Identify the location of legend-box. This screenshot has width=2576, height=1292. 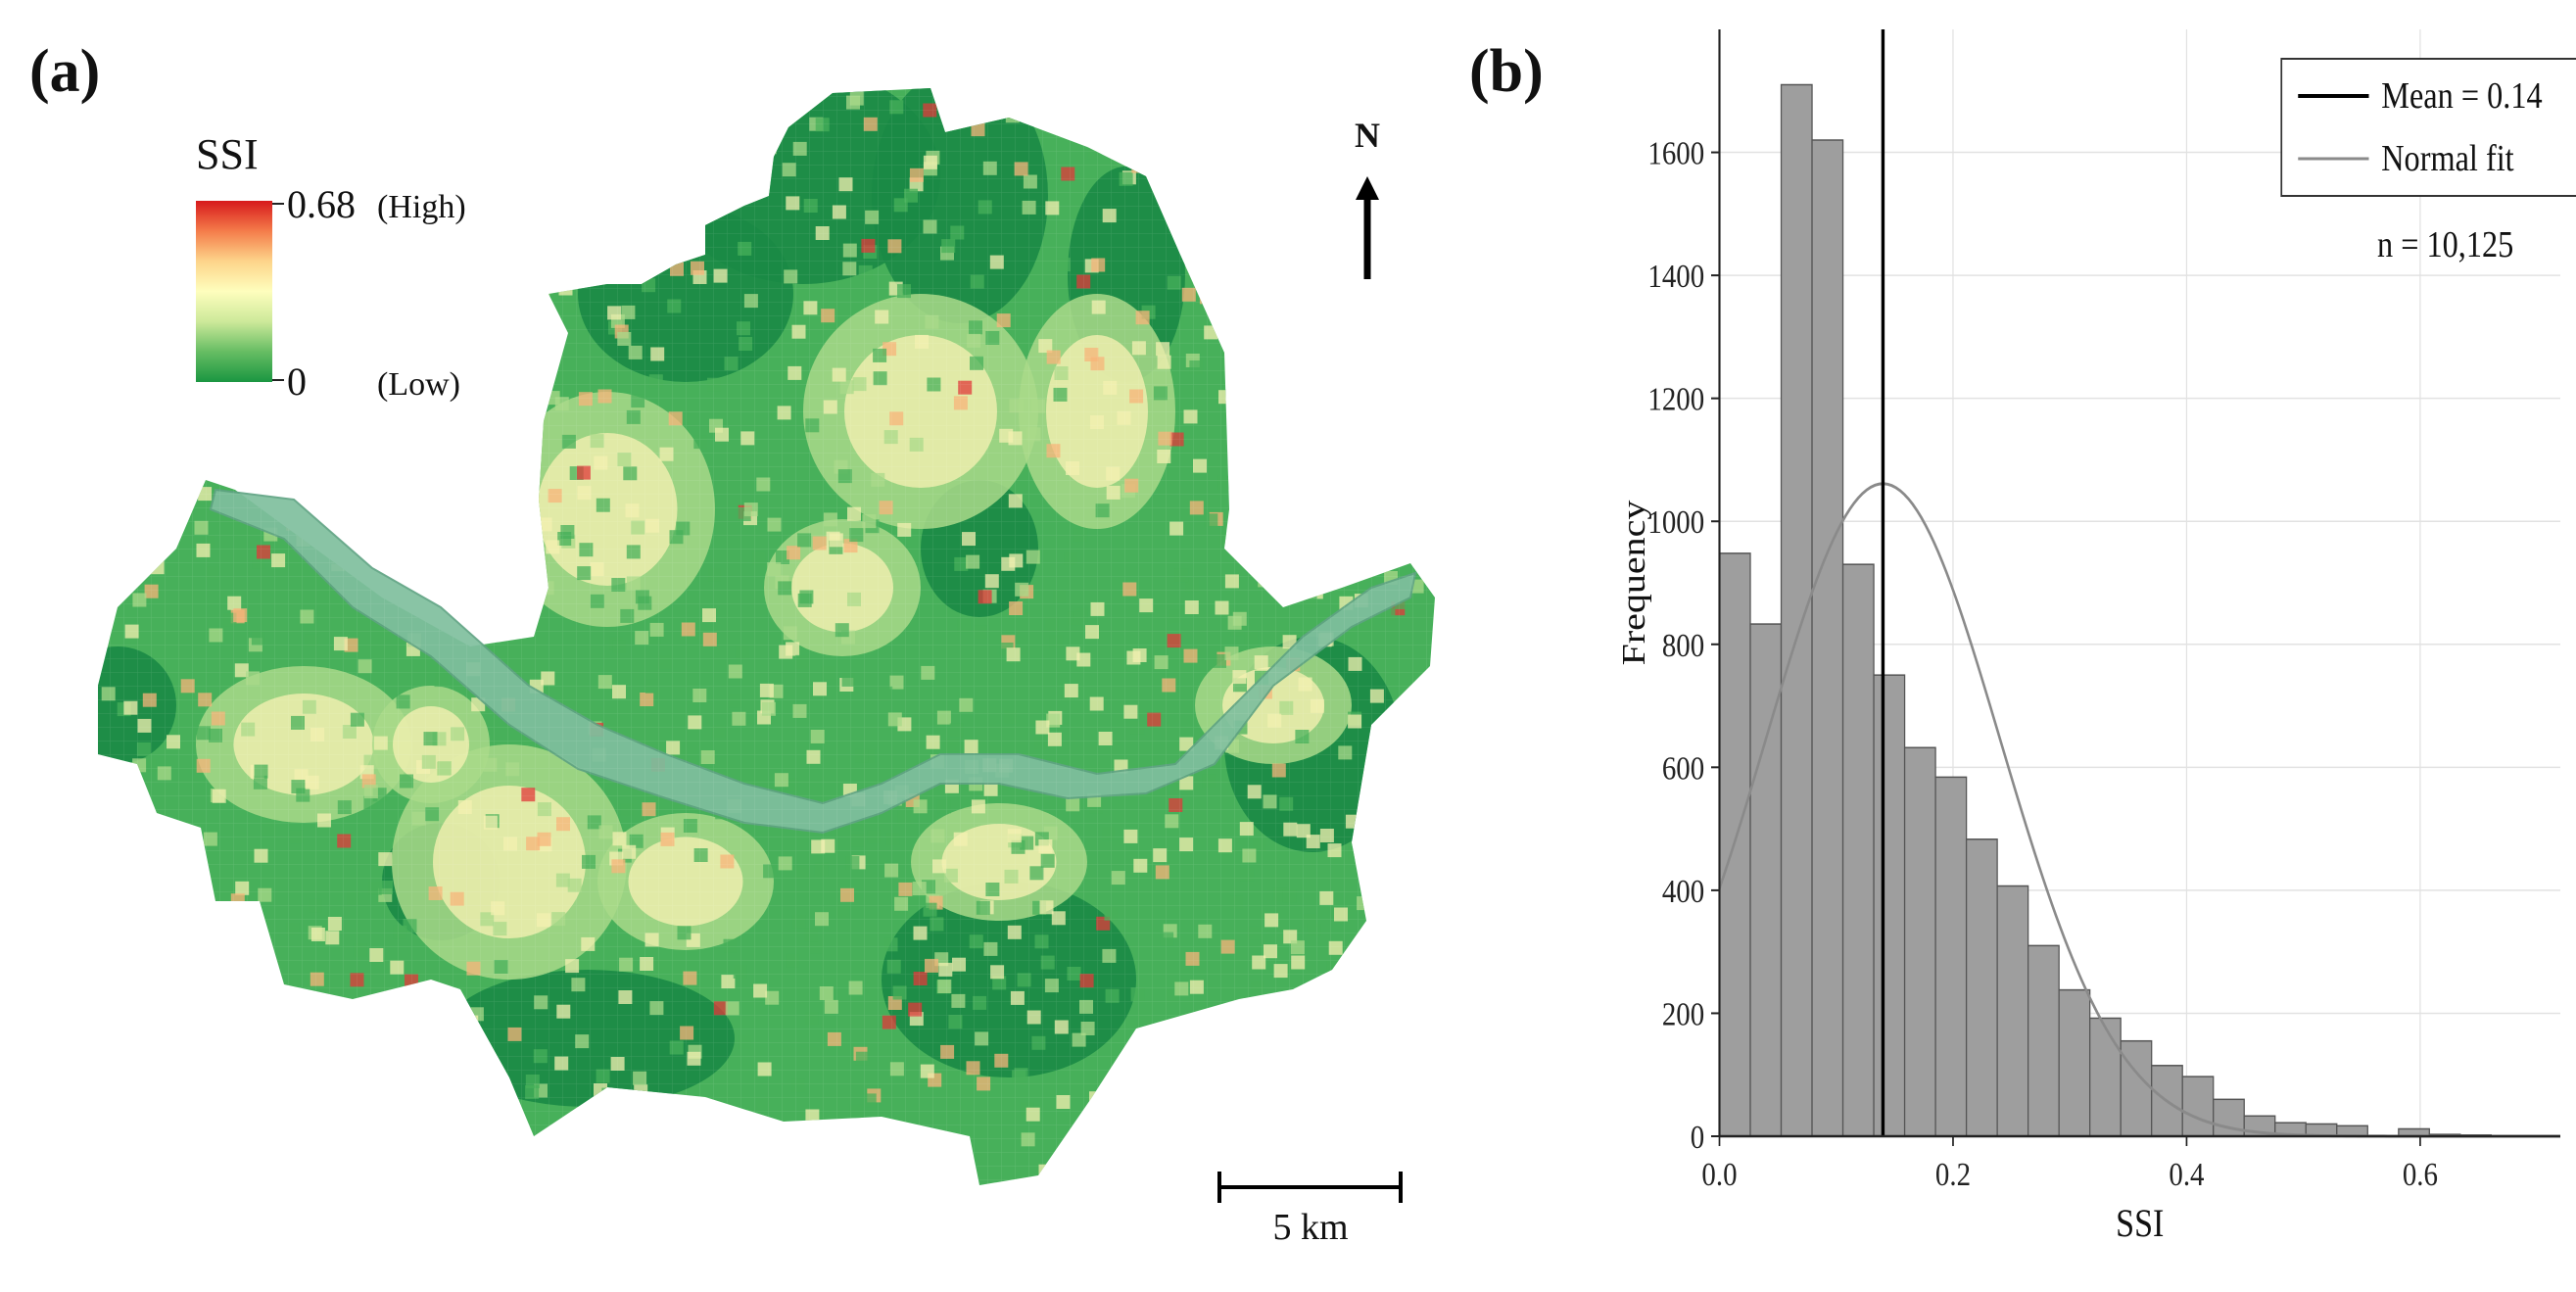
(2428, 127).